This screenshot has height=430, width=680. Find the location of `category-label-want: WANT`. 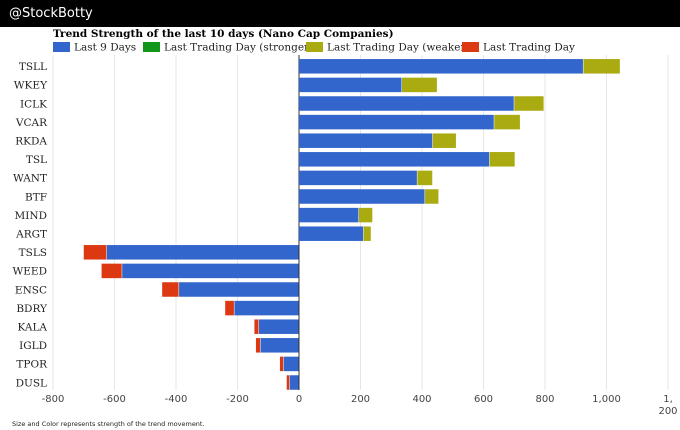

category-label-want: WANT is located at coordinates (30, 179).